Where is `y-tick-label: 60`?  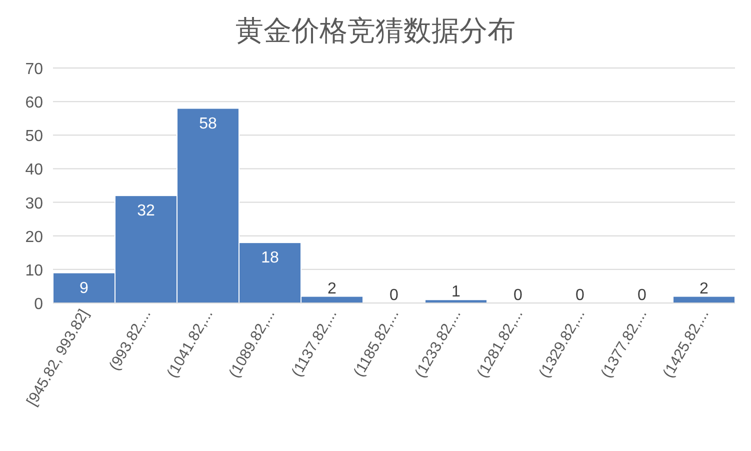 y-tick-label: 60 is located at coordinates (34, 103).